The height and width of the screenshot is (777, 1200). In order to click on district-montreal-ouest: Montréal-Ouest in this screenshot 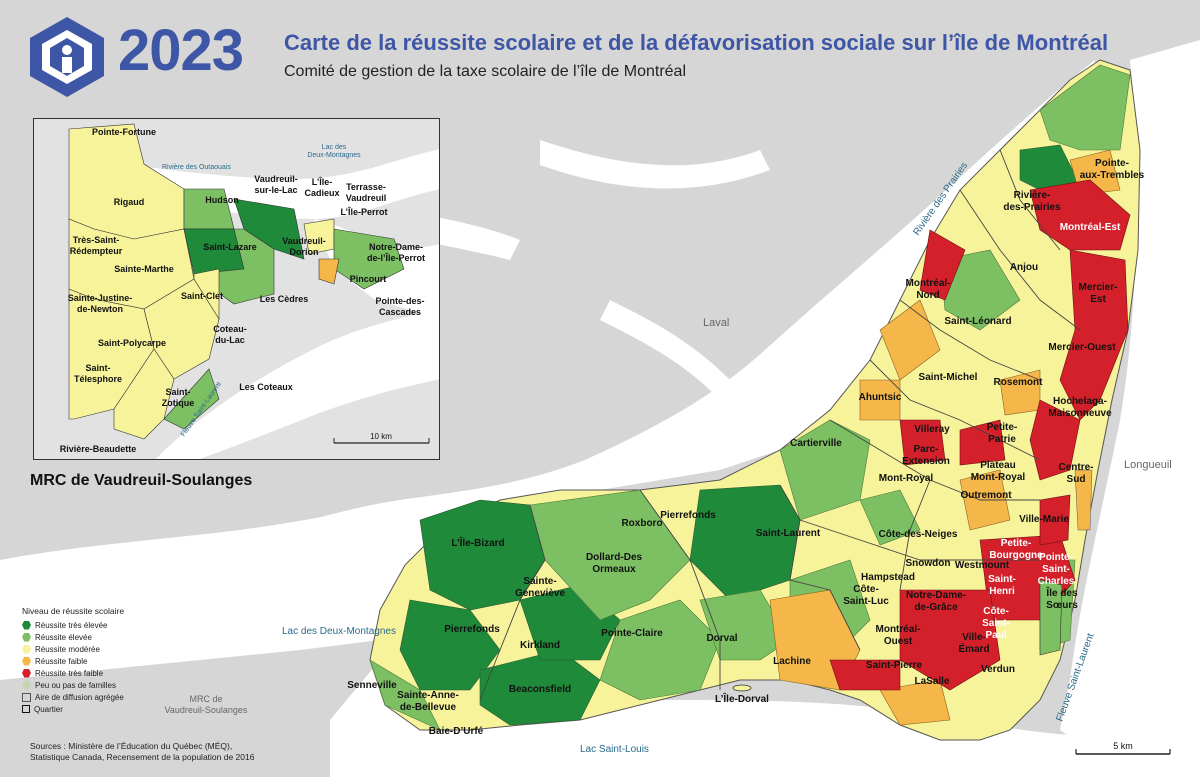, I will do `click(898, 635)`.